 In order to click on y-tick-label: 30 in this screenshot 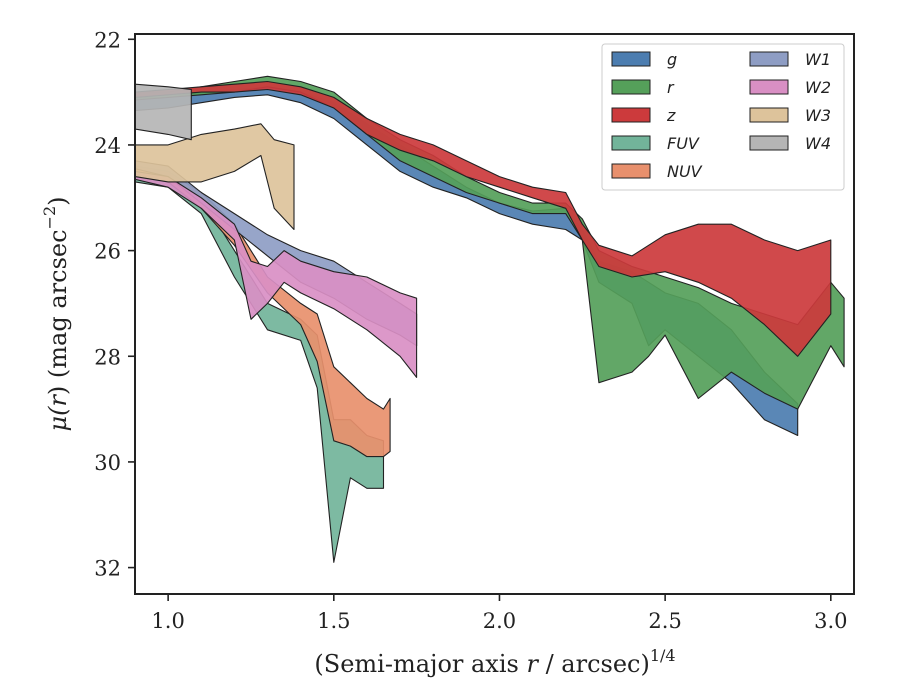, I will do `click(107, 463)`.